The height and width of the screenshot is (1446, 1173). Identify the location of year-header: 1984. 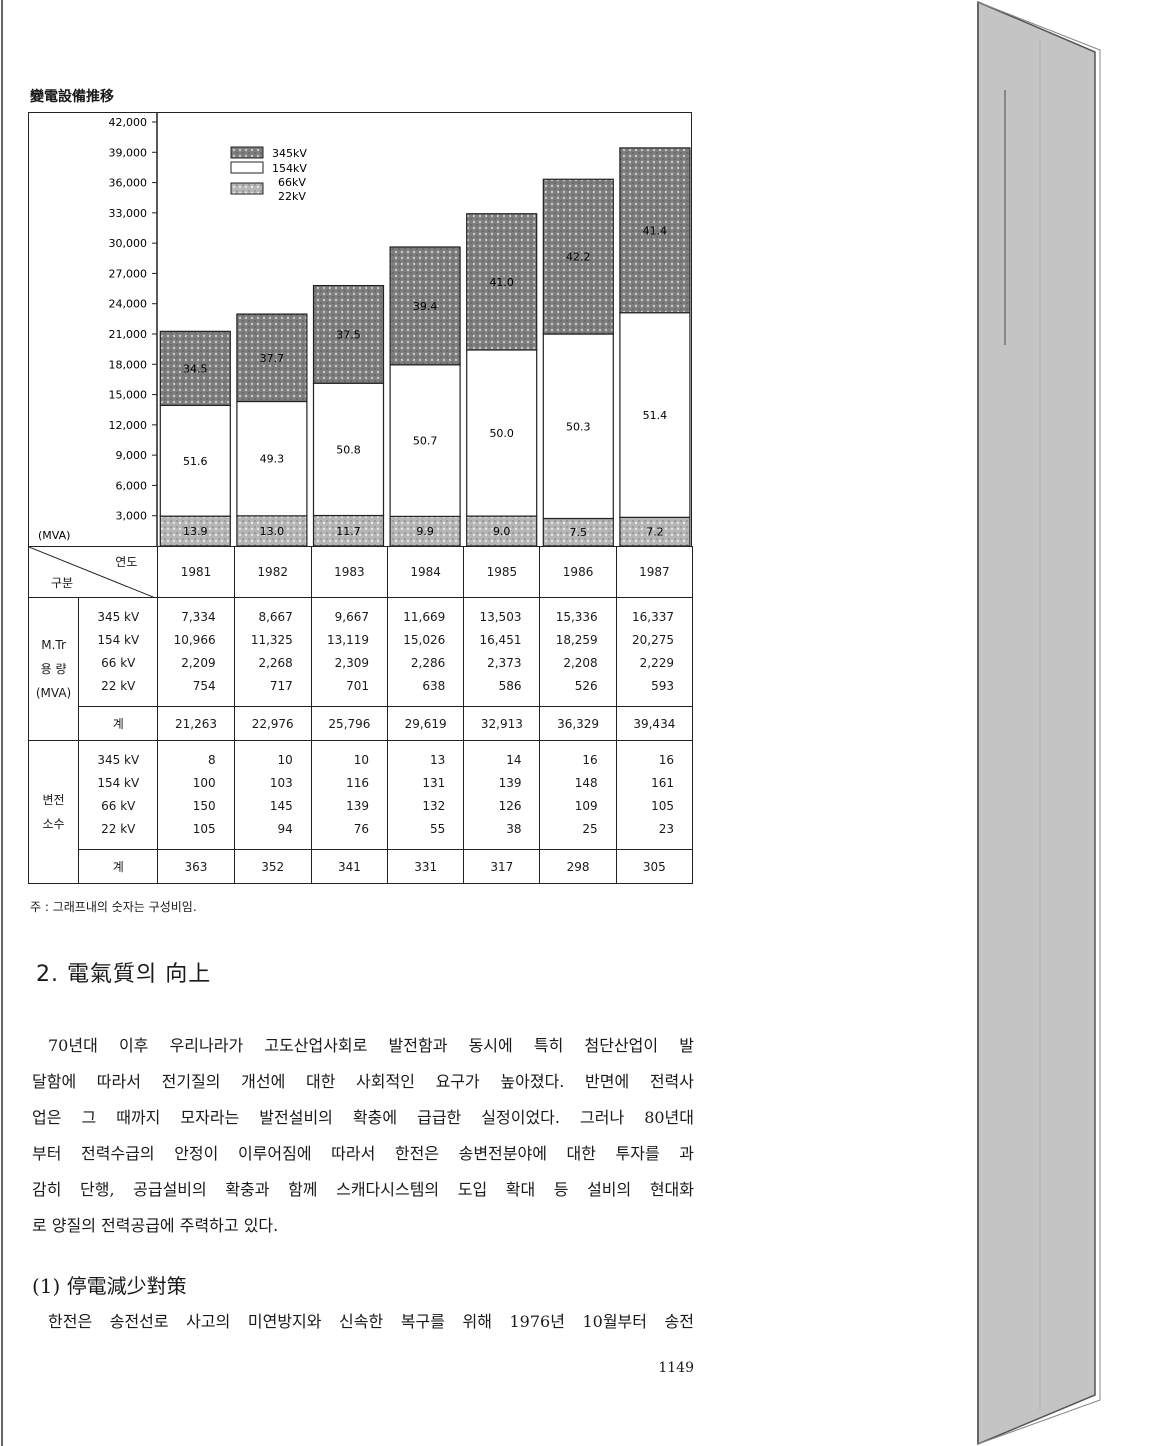
(426, 572).